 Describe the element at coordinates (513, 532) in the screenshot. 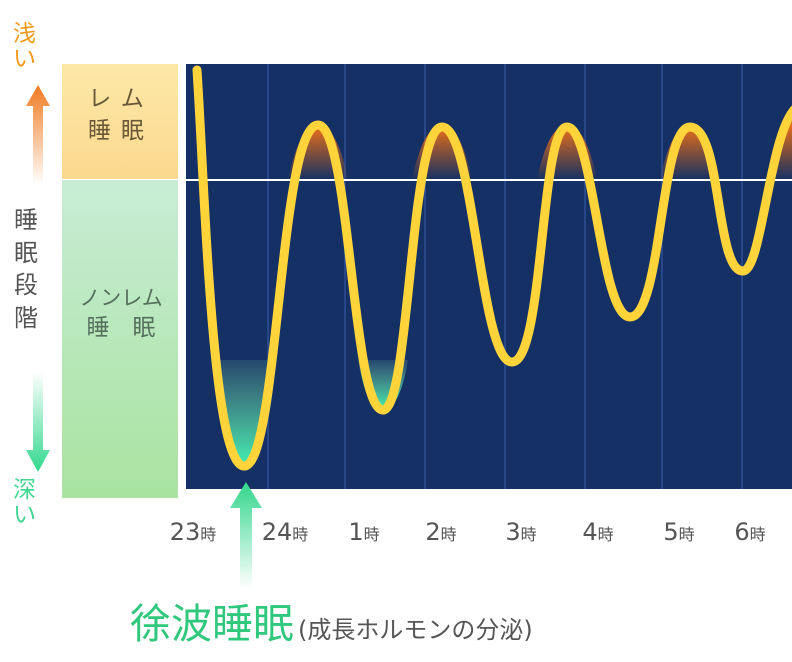

I see `x-tick-hour: 3` at that location.